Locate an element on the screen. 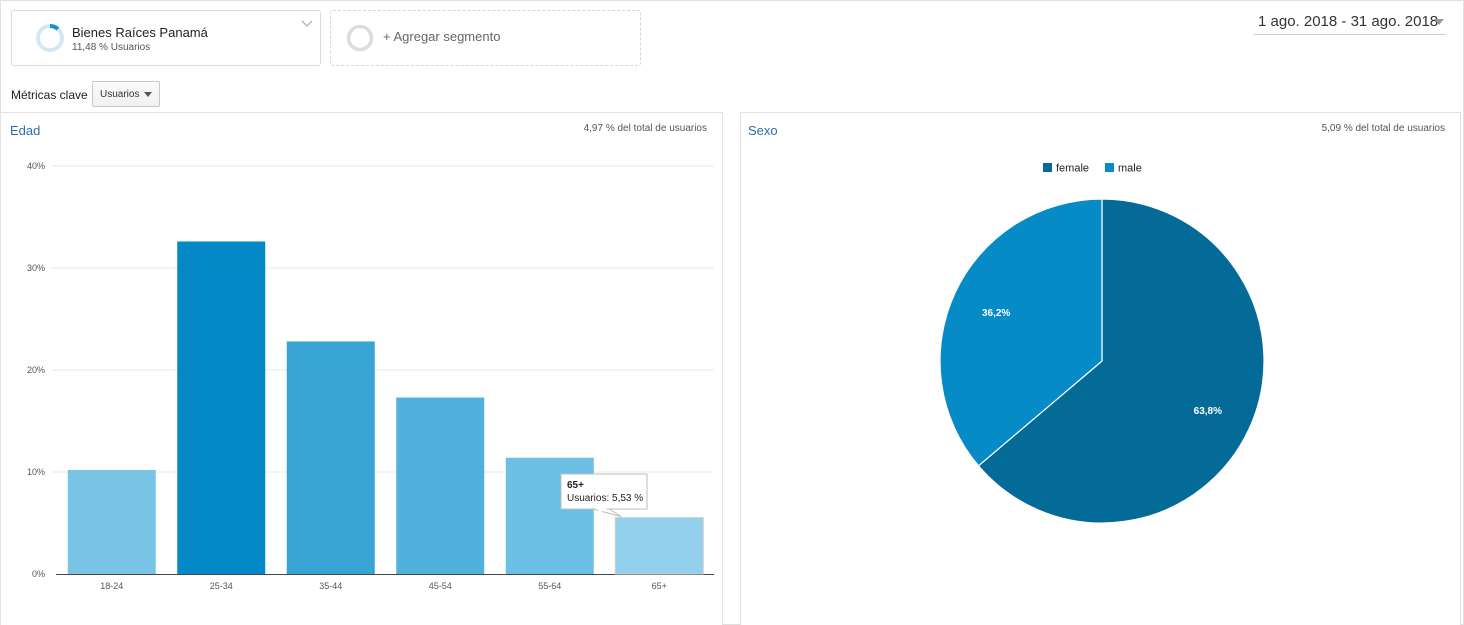  y-tick-label: 20% is located at coordinates (36, 370).